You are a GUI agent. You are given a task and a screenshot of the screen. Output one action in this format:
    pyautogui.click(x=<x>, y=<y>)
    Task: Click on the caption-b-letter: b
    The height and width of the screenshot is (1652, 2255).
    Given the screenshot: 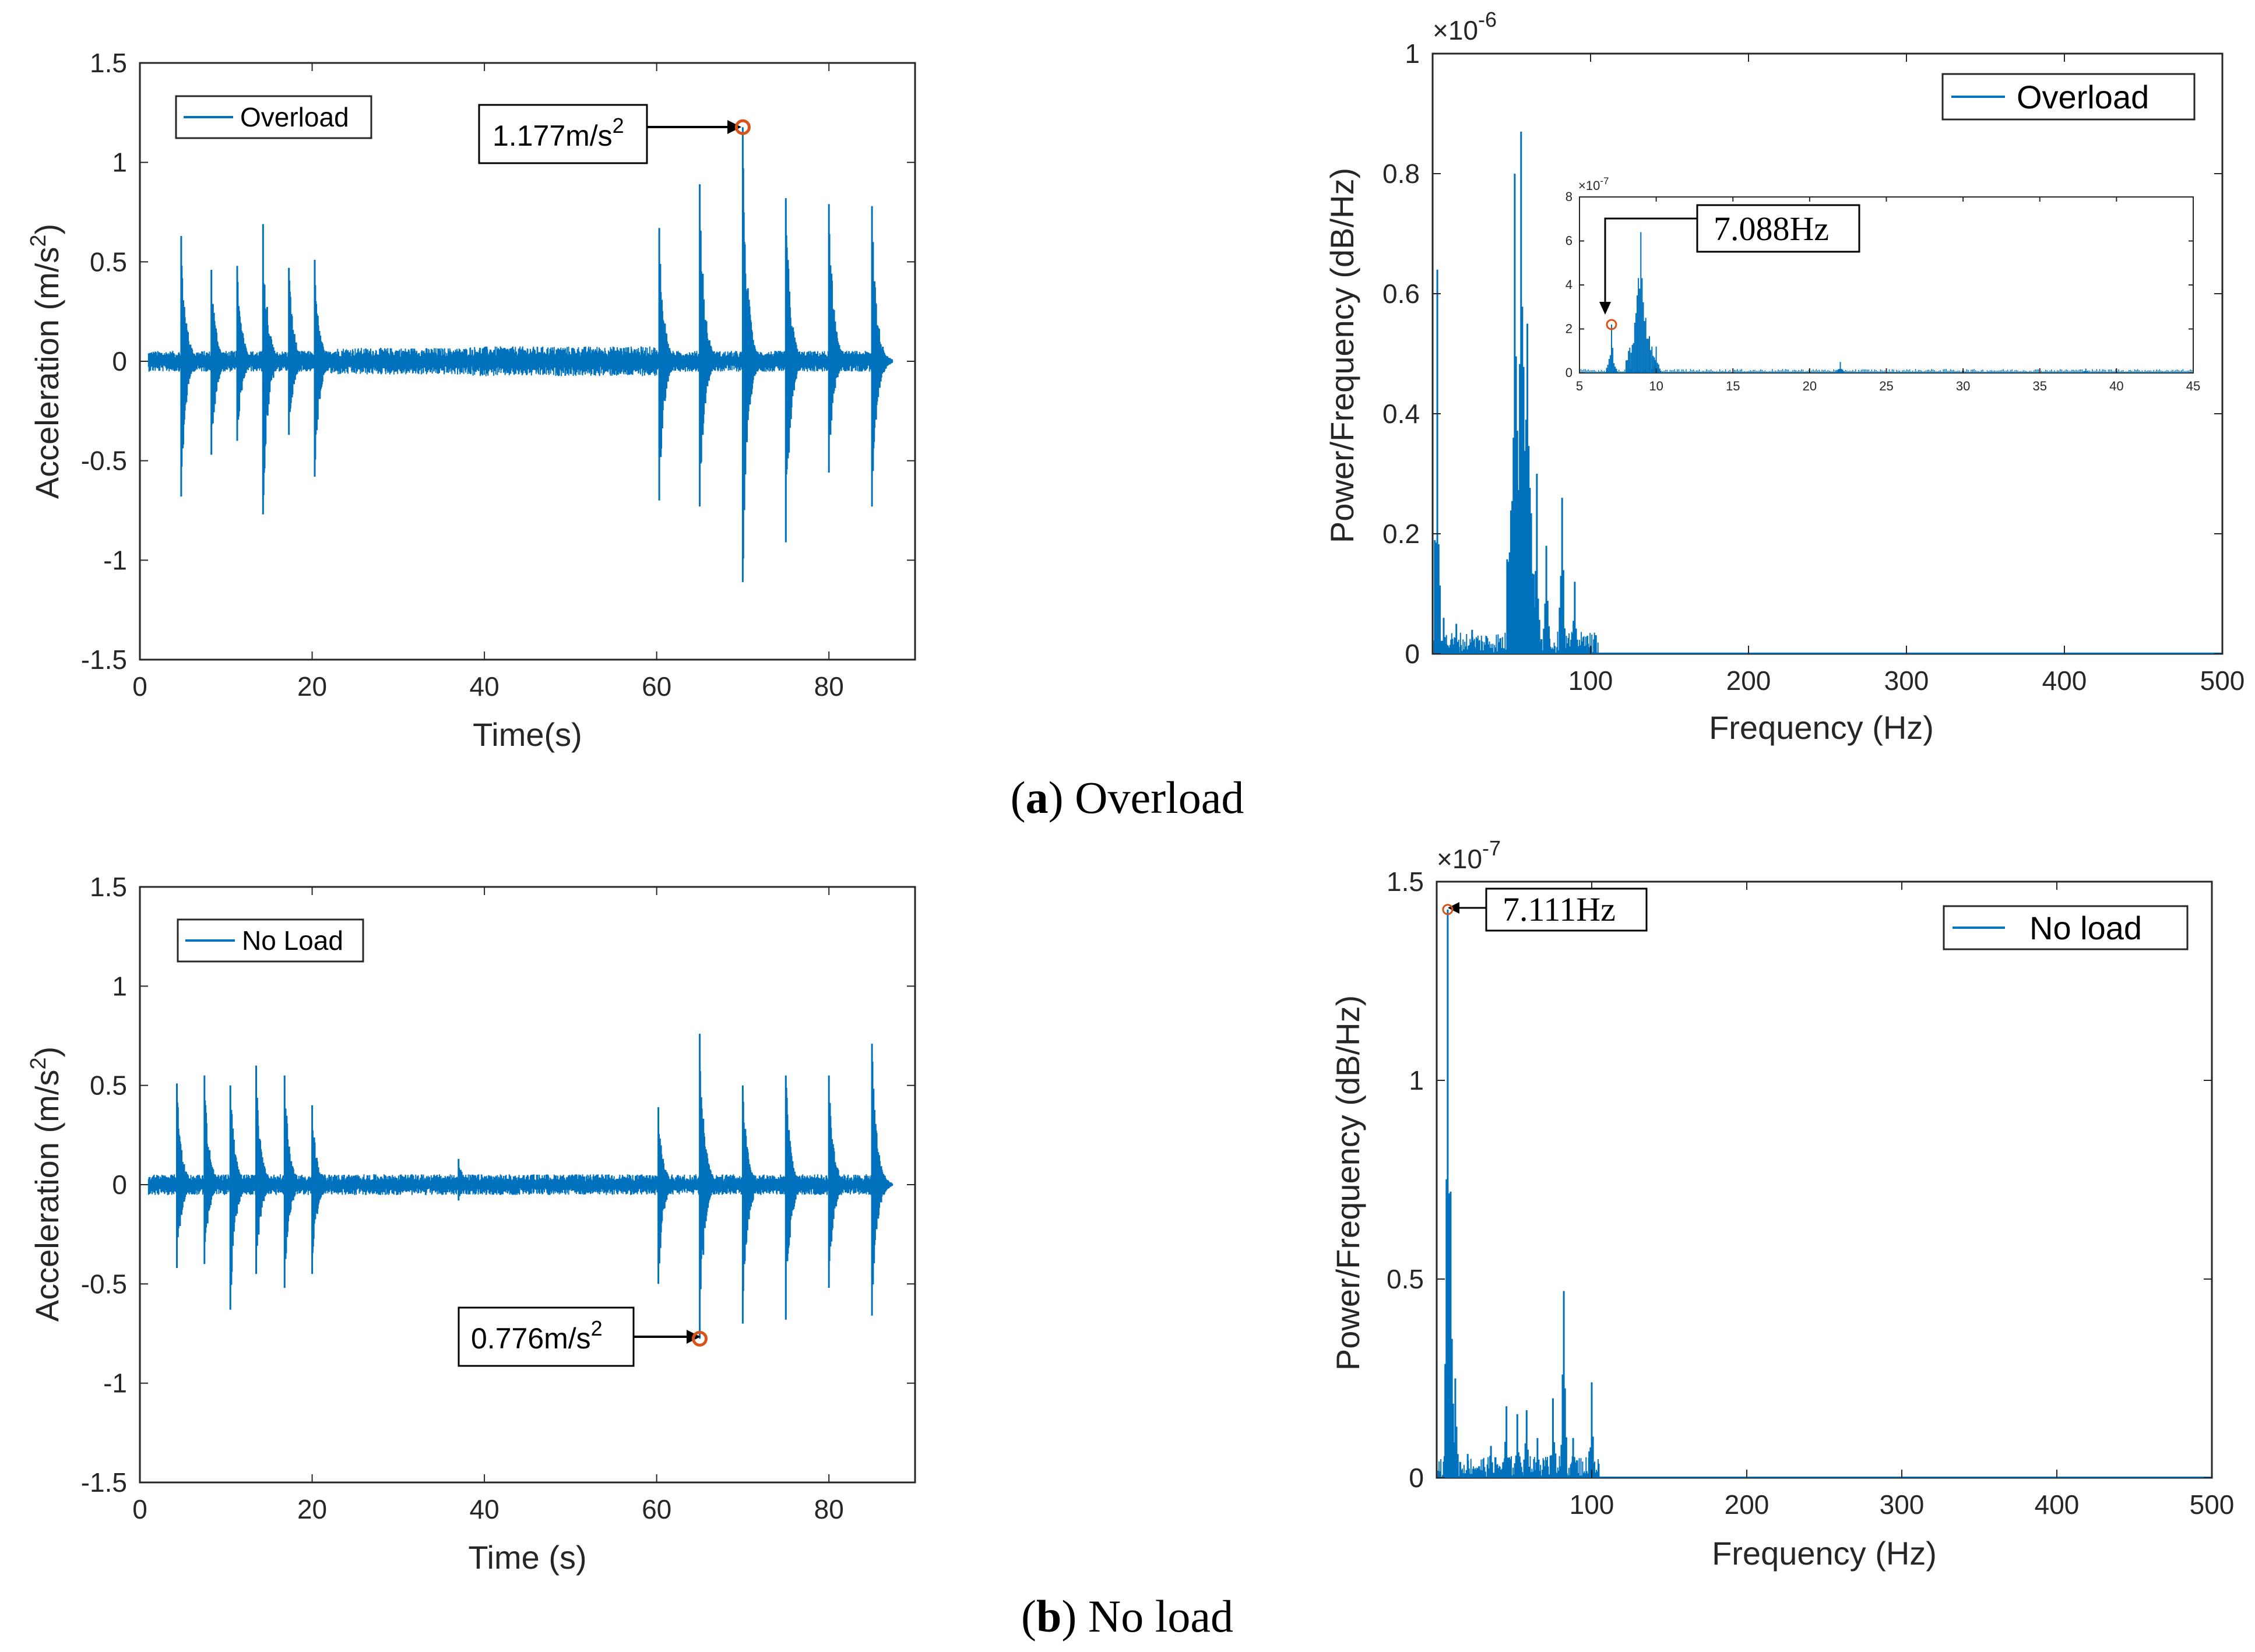 What is the action you would take?
    pyautogui.click(x=1048, y=1616)
    